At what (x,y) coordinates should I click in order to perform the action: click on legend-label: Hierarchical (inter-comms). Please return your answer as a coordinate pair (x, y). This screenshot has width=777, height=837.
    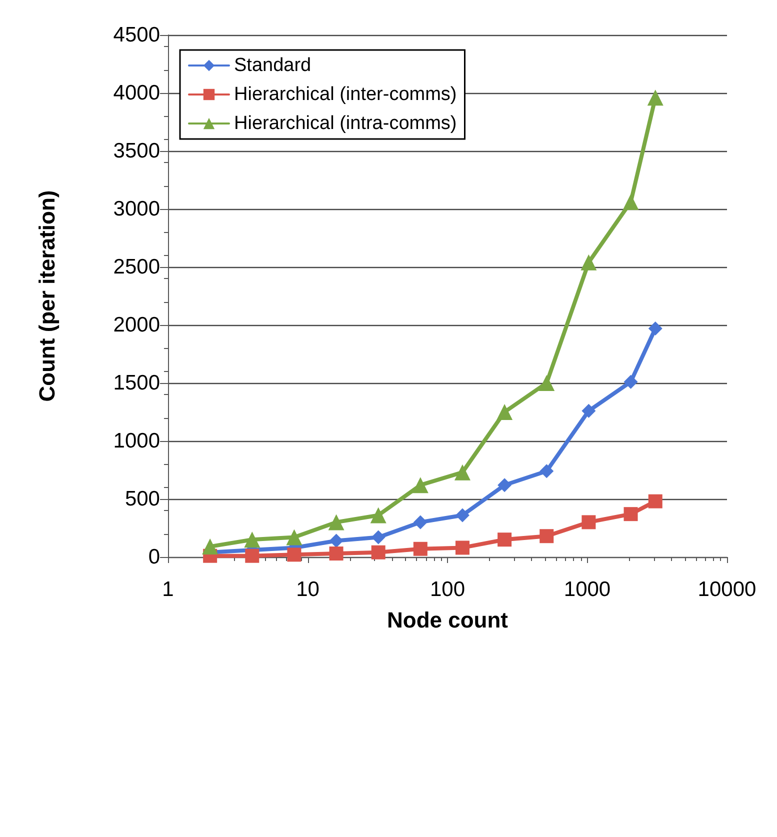
    Looking at the image, I should click on (345, 94).